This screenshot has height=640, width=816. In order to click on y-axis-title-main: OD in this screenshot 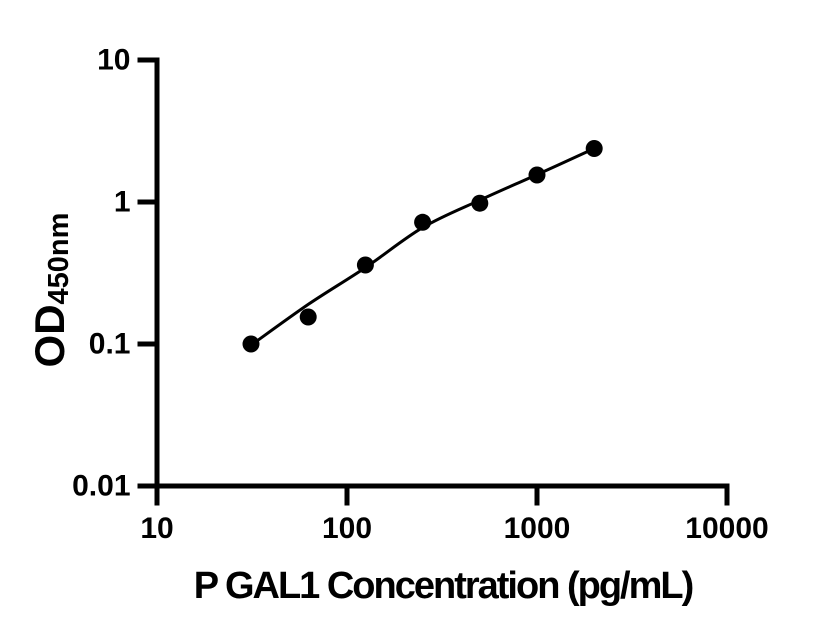, I will do `click(49, 335)`.